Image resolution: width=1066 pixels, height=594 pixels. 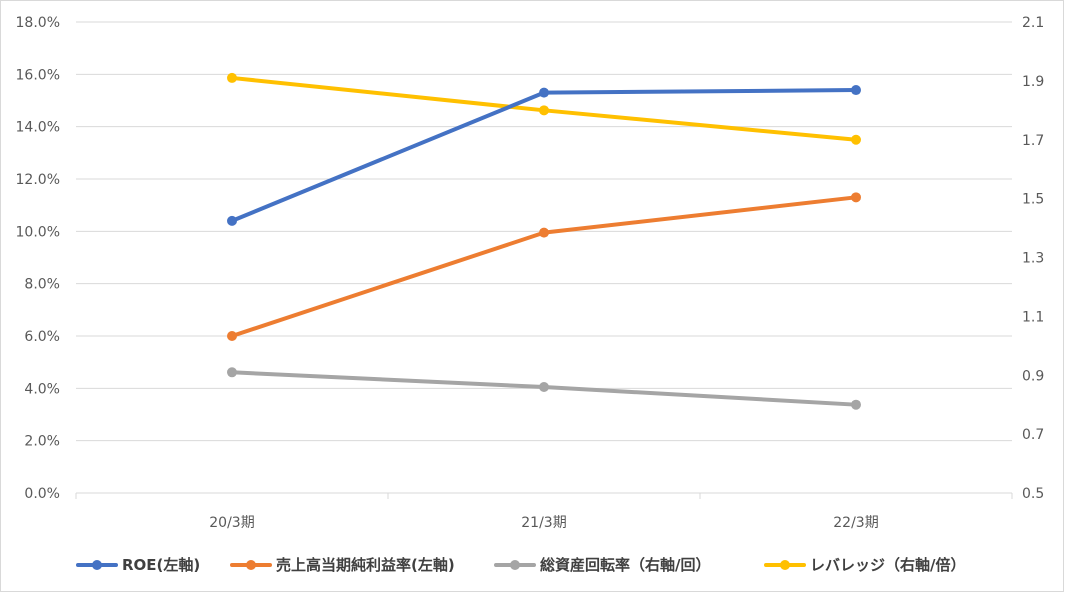 What do you see at coordinates (544, 266) in the screenshot?
I see `series-line` at bounding box center [544, 266].